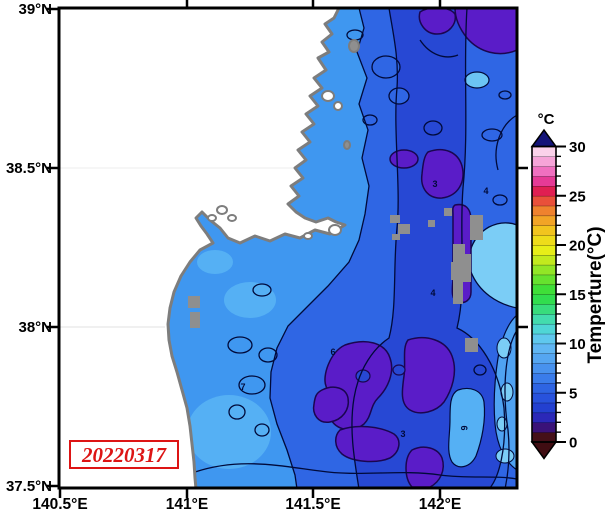 The height and width of the screenshot is (513, 614). I want to click on colorbar-tick-labels: 0 5 10 15 20 25 30, so click(577, 295).